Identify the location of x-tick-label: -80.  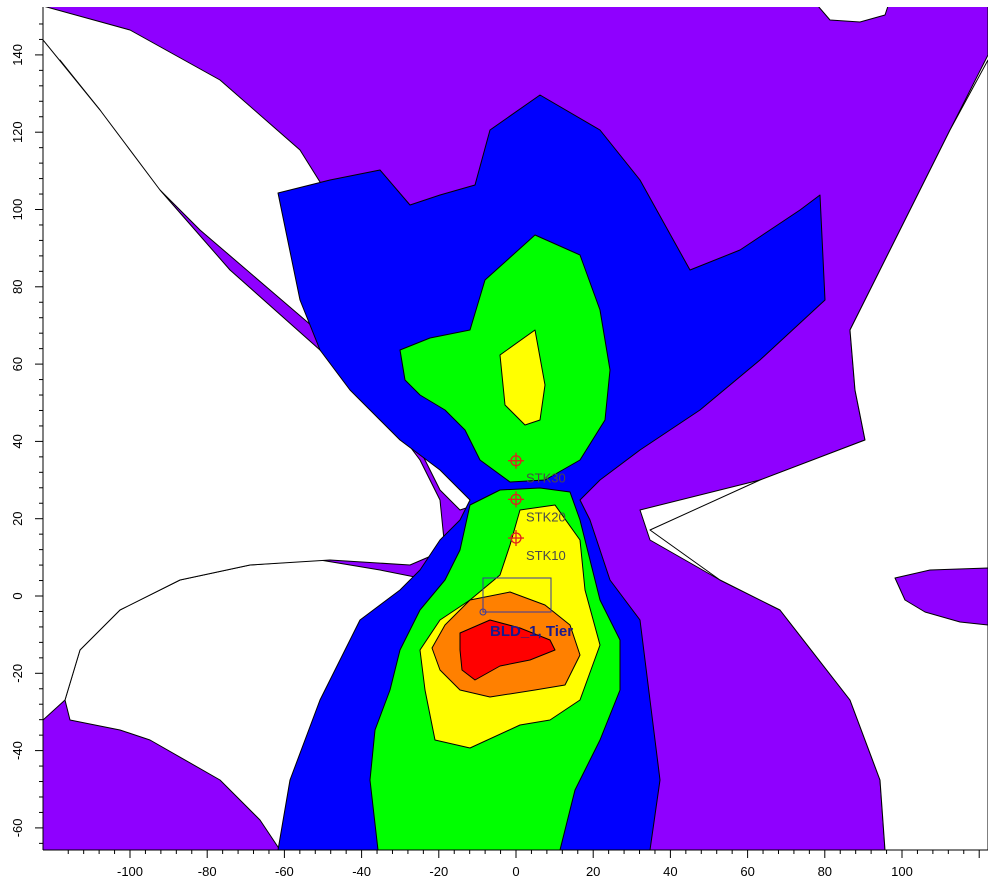
(207, 871).